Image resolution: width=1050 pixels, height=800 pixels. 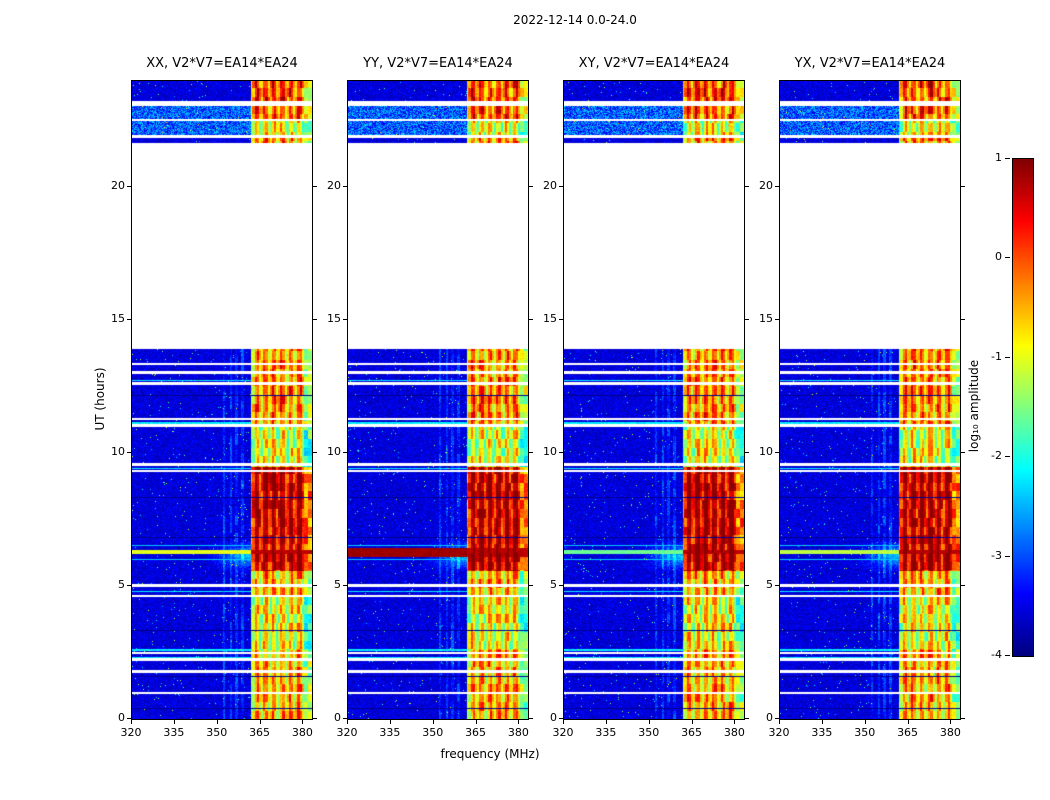 What do you see at coordinates (870, 63) in the screenshot?
I see `panel-title-yx: YX, V2*V7=EA14*EA24` at bounding box center [870, 63].